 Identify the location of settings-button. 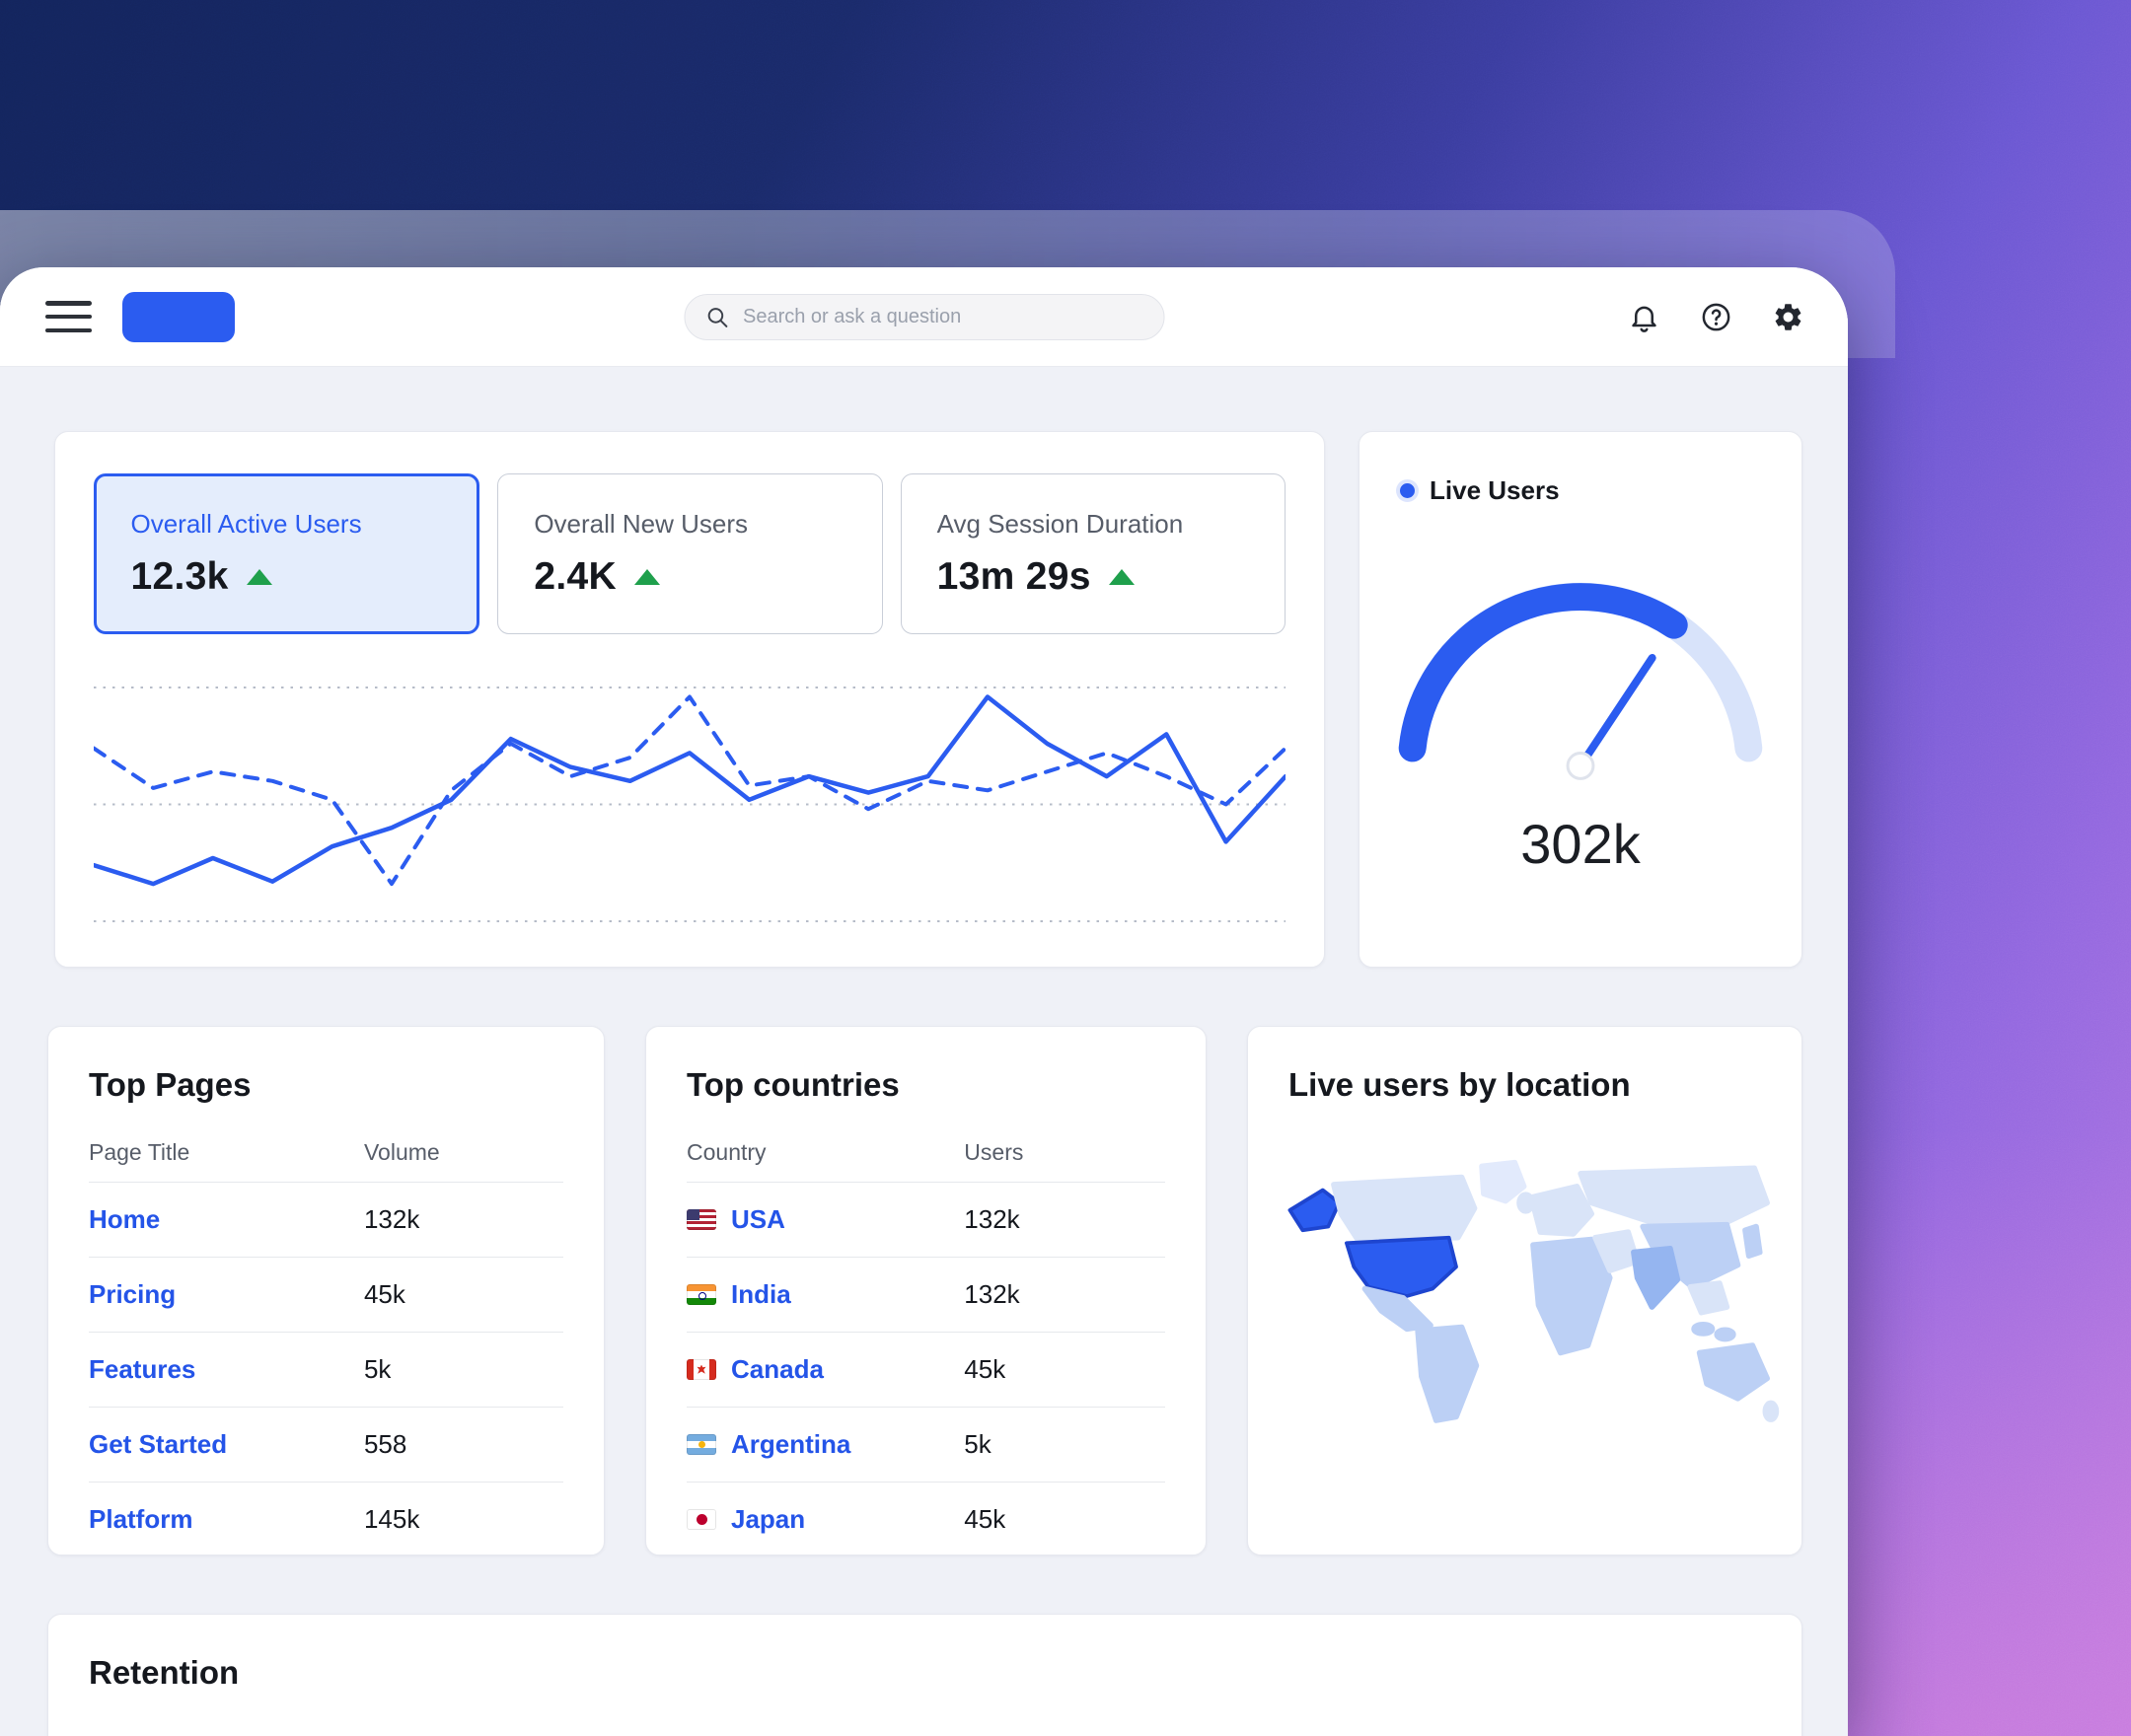
(1788, 317).